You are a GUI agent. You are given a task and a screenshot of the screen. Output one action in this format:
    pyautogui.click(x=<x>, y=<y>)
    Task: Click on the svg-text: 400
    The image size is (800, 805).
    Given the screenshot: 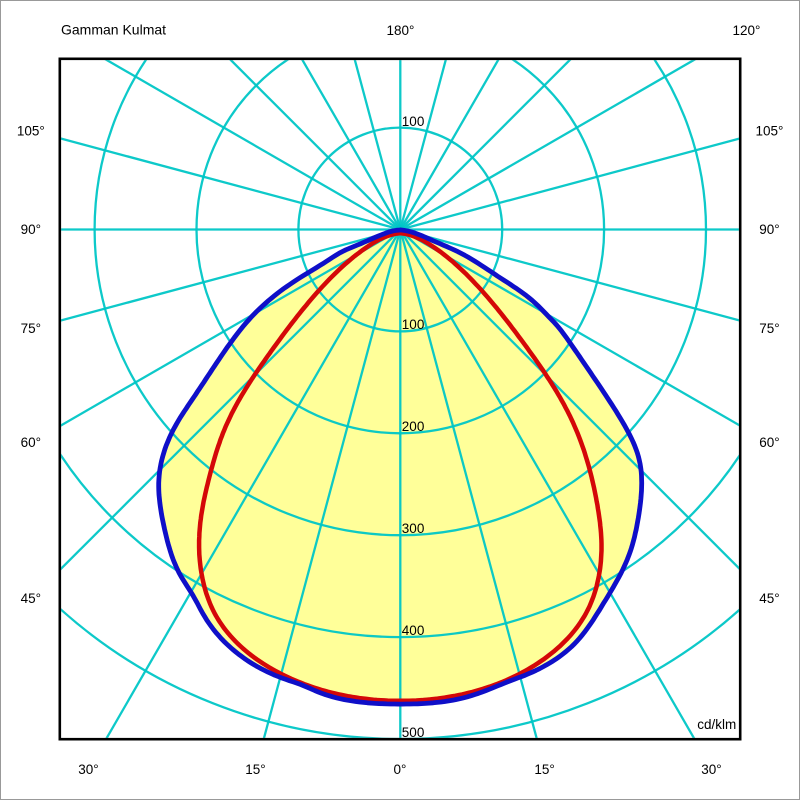 What is the action you would take?
    pyautogui.click(x=413, y=630)
    